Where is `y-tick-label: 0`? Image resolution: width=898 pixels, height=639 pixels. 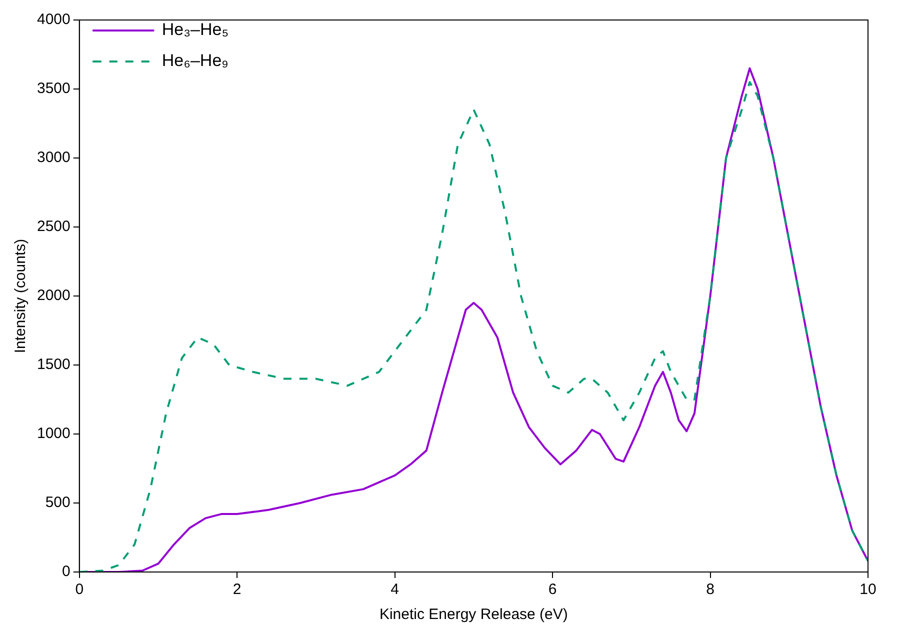
y-tick-label: 0 is located at coordinates (66, 571).